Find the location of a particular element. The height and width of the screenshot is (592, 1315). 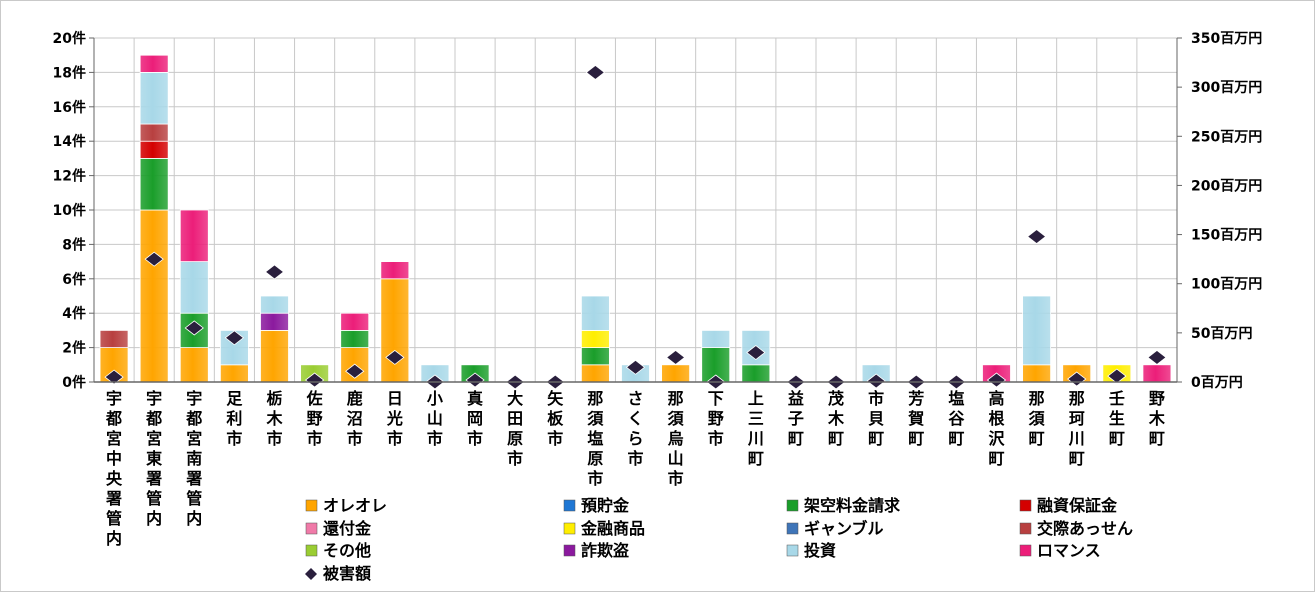

category-label: 上三川町 is located at coordinates (755, 428).